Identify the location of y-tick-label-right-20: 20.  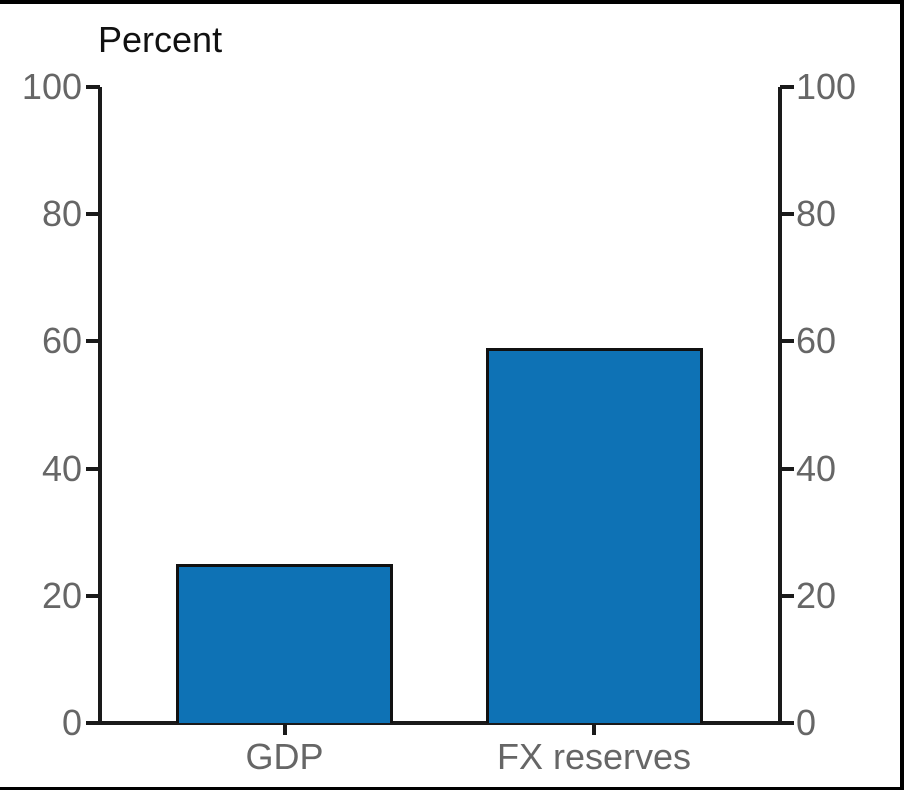
(816, 595).